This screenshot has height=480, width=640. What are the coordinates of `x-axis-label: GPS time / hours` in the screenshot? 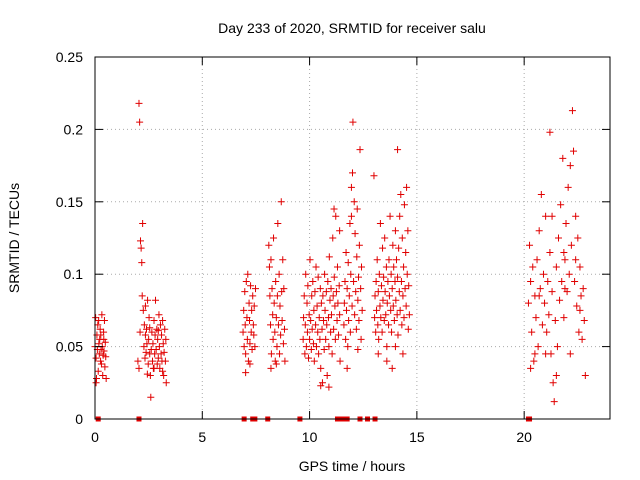 It's located at (352, 466).